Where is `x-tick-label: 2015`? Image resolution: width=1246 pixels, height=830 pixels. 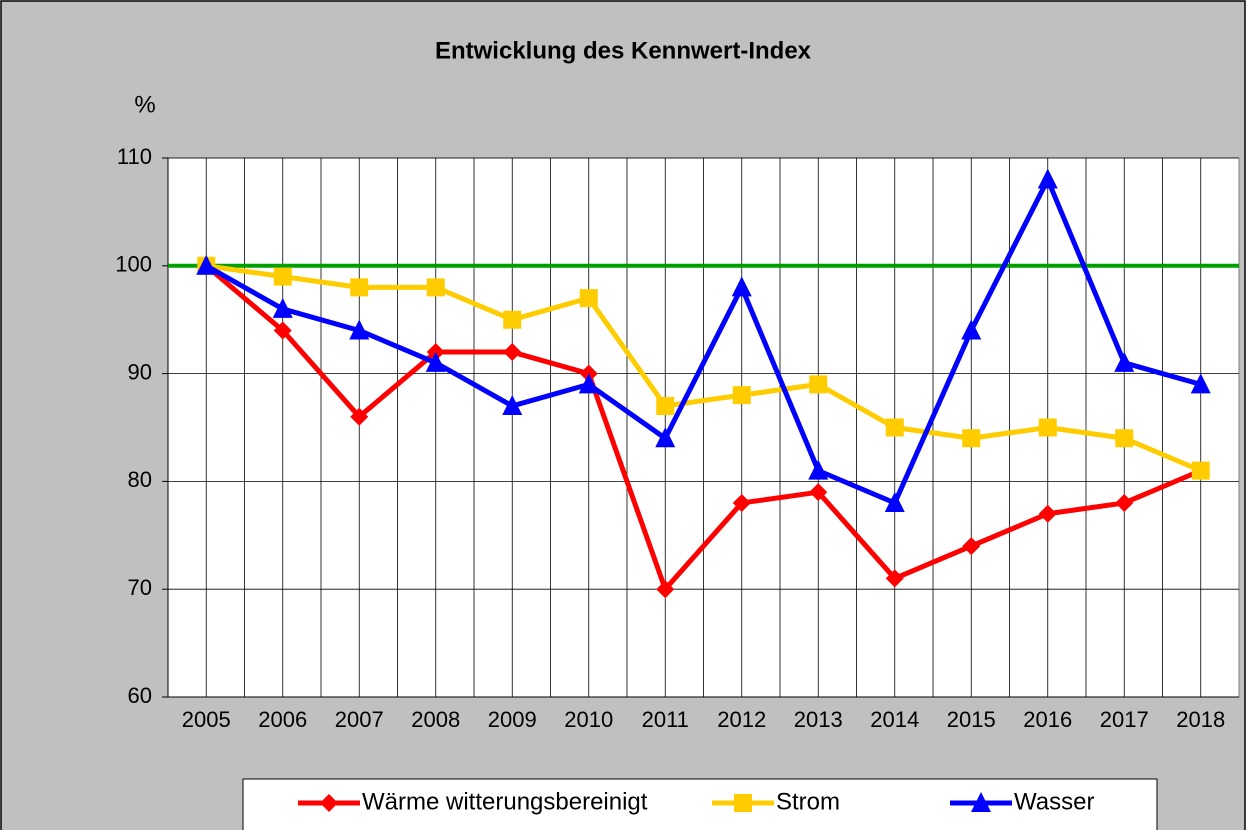
x-tick-label: 2015 is located at coordinates (971, 719).